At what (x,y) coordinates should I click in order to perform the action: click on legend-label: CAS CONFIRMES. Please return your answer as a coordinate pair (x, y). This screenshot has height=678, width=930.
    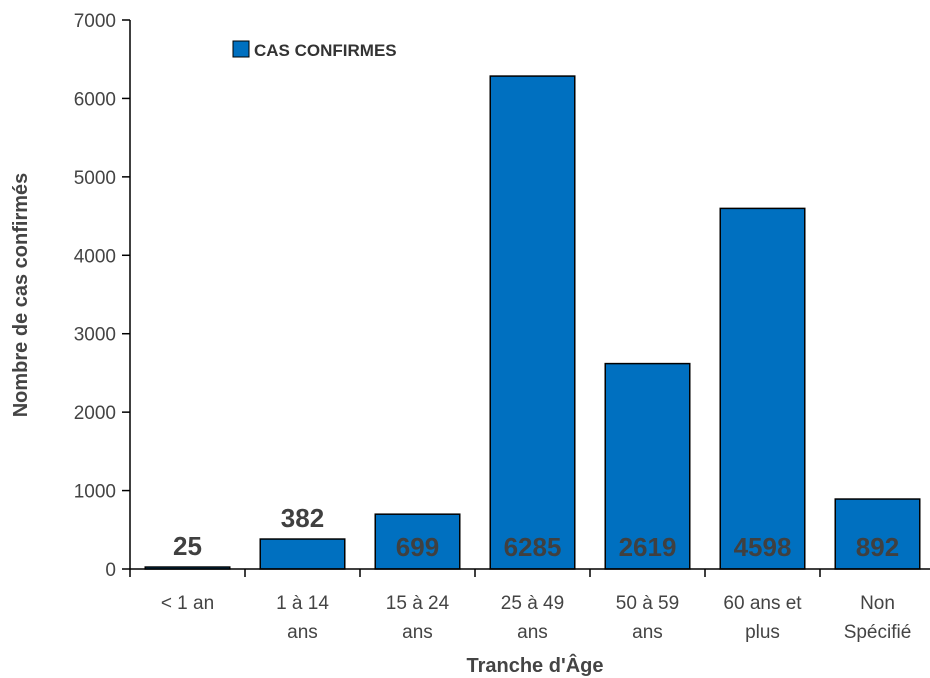
    Looking at the image, I should click on (325, 50).